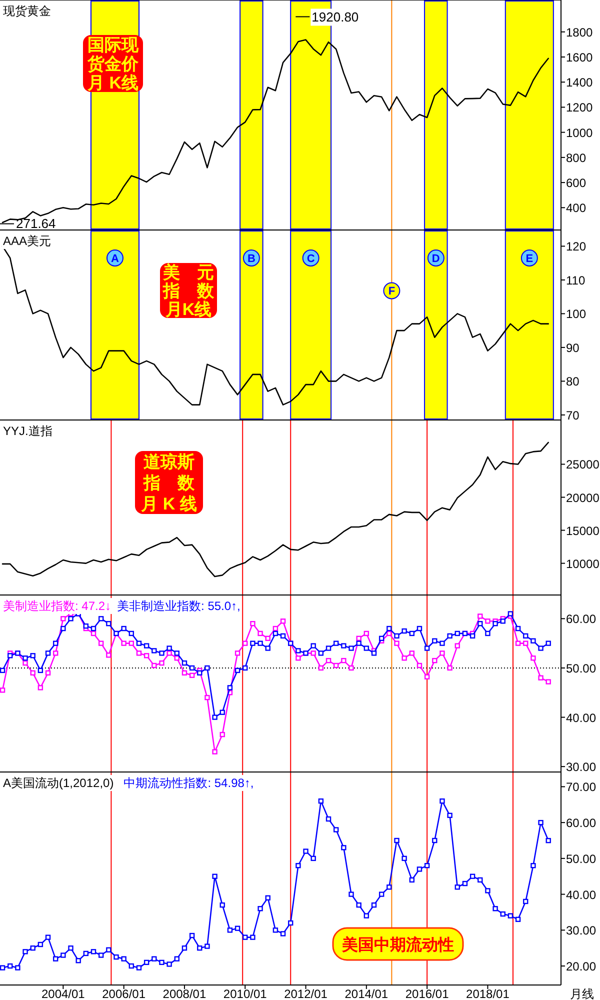  Describe the element at coordinates (189, 783) in the screenshot. I see `text: 中期流动性指数: 54.98↑,` at that location.